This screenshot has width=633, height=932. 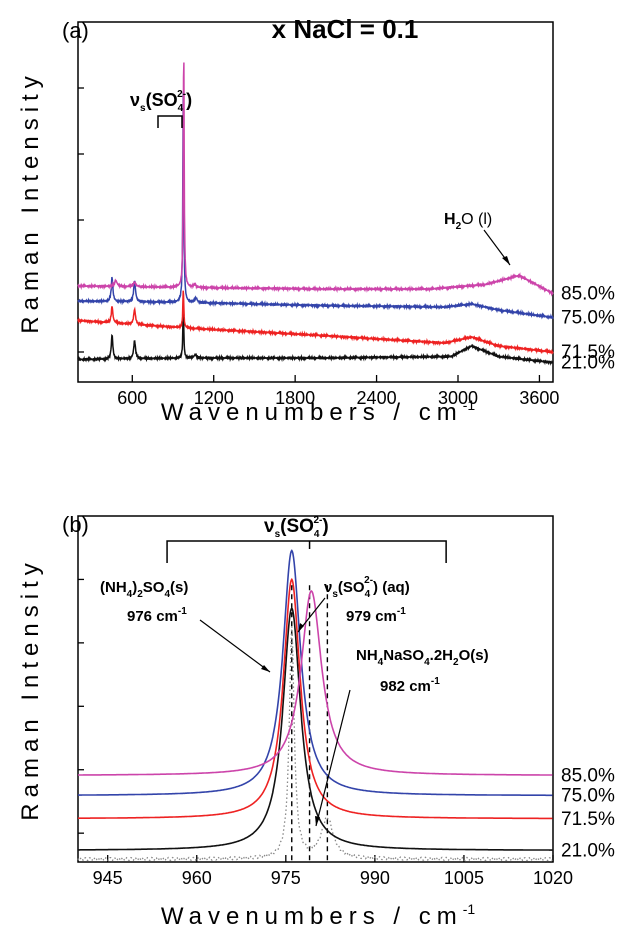 I want to click on panel-b-aq-annotation: νs(SO42-) (aq) 979 cm-1, so click(x=353, y=604).